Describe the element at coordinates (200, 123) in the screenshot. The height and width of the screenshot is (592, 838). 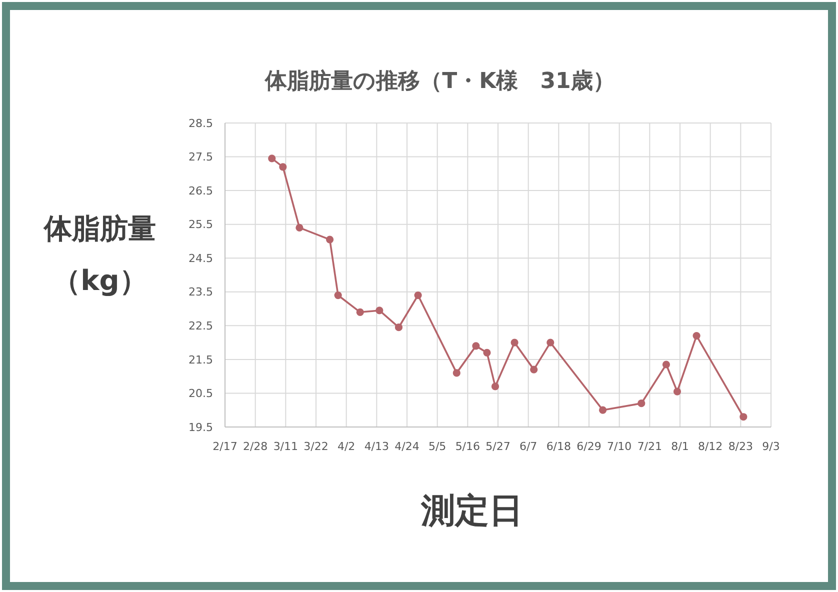
I see `y-tick-label: 28.5` at that location.